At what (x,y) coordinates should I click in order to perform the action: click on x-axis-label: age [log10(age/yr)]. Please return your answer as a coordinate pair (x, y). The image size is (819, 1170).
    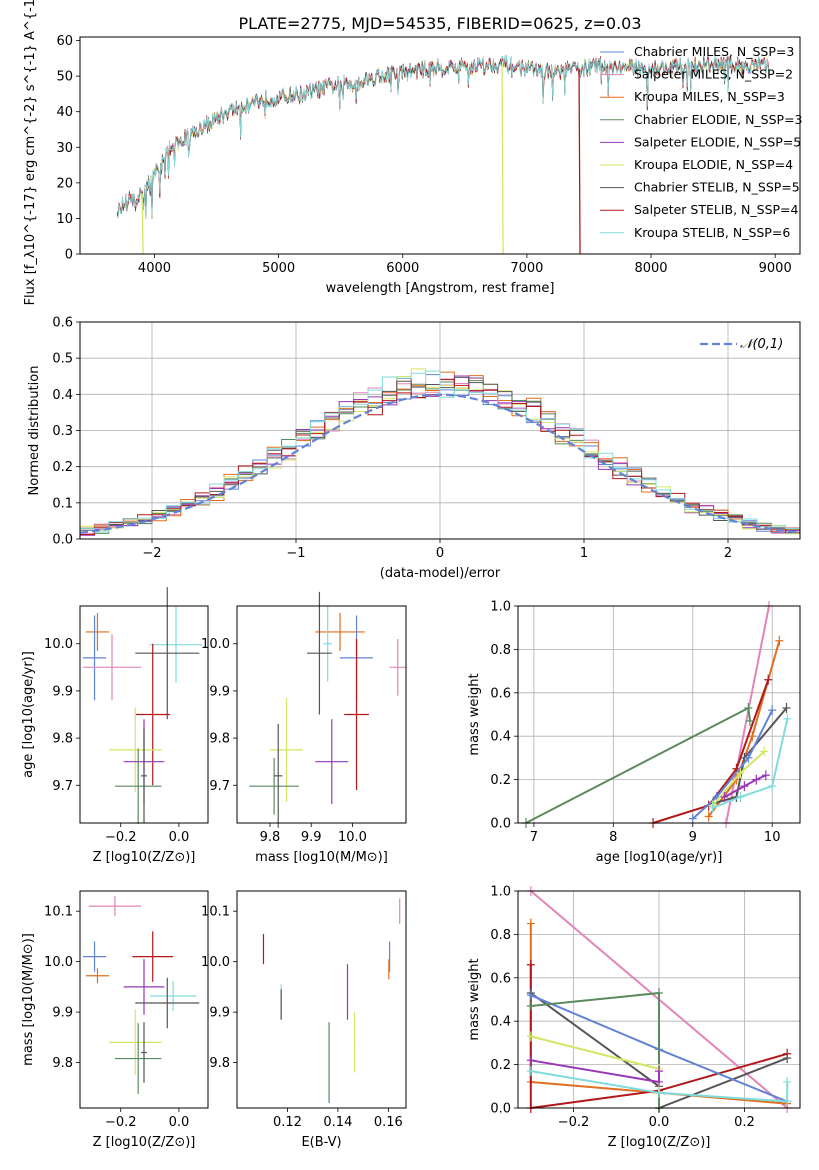
    Looking at the image, I should click on (659, 857).